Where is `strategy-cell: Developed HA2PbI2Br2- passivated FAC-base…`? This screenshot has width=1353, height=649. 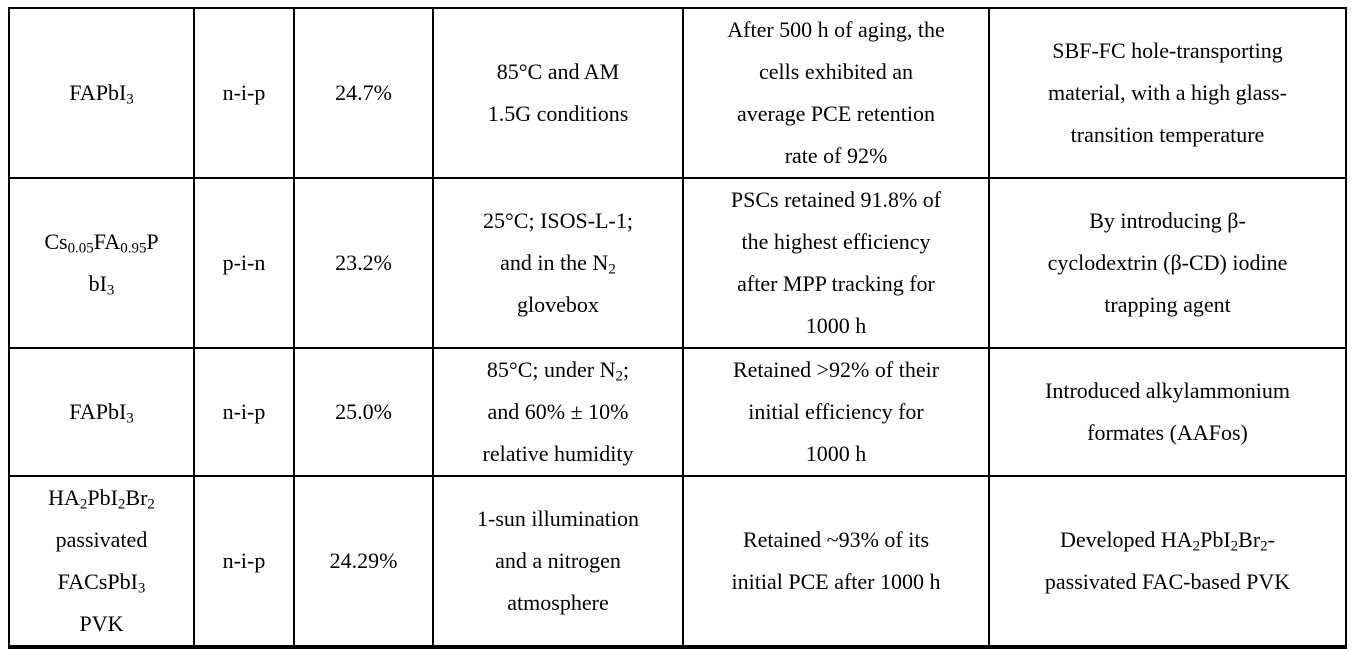
strategy-cell: Developed HA2PbI2Br2- passivated FAC-base… is located at coordinates (1167, 562).